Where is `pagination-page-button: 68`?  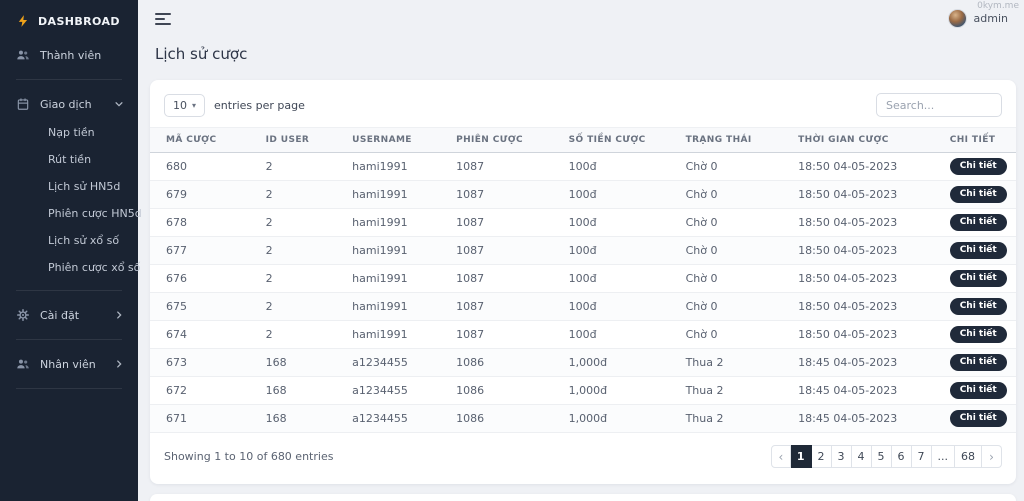
pagination-page-button: 68 is located at coordinates (968, 456).